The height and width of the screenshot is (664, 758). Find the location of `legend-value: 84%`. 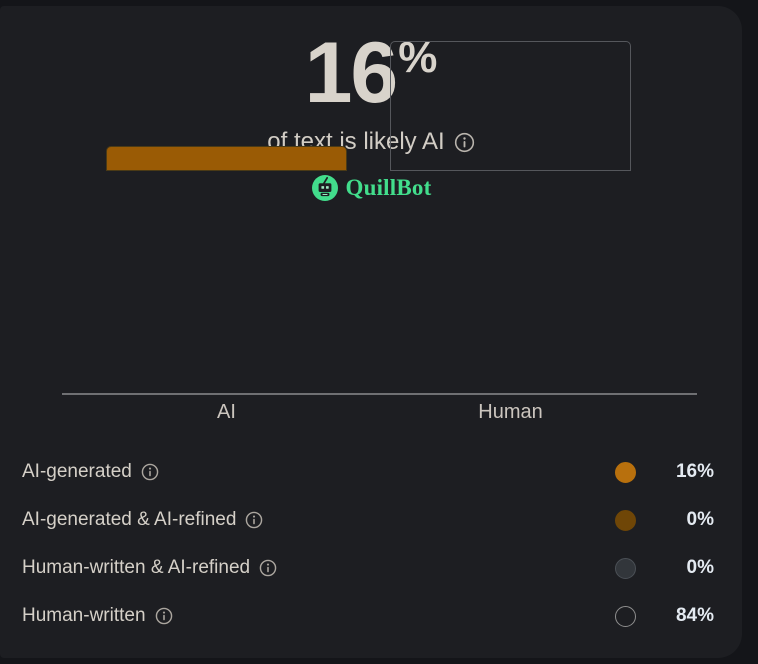

legend-value: 84% is located at coordinates (694, 615).